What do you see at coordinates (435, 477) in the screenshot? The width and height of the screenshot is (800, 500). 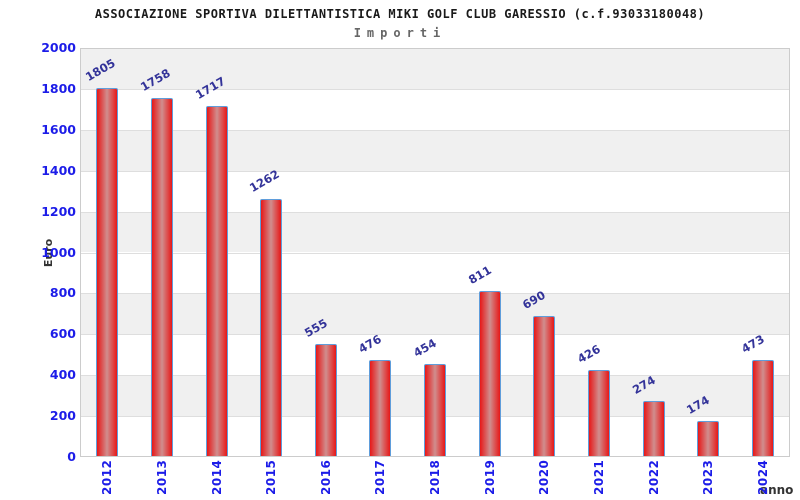 I see `x-tick-label: 2018` at bounding box center [435, 477].